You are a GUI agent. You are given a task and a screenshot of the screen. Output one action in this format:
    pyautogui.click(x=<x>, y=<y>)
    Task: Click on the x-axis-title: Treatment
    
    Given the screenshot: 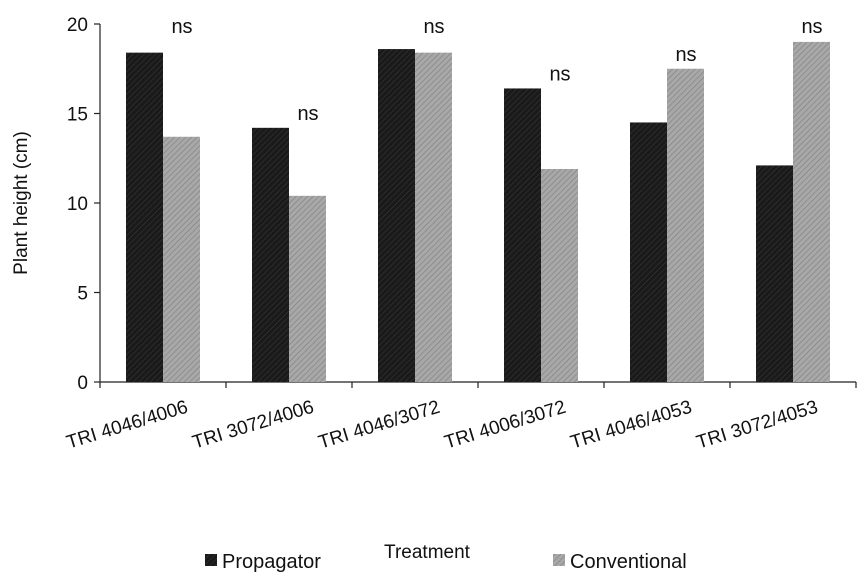 What is the action you would take?
    pyautogui.click(x=427, y=552)
    